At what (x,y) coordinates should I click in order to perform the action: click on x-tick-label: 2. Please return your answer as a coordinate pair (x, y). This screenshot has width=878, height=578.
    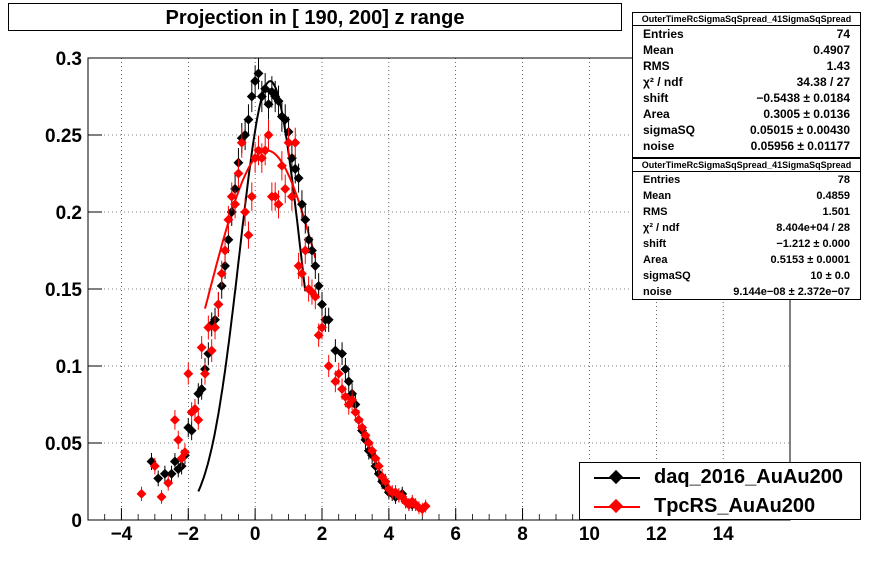
    Looking at the image, I should click on (322, 534).